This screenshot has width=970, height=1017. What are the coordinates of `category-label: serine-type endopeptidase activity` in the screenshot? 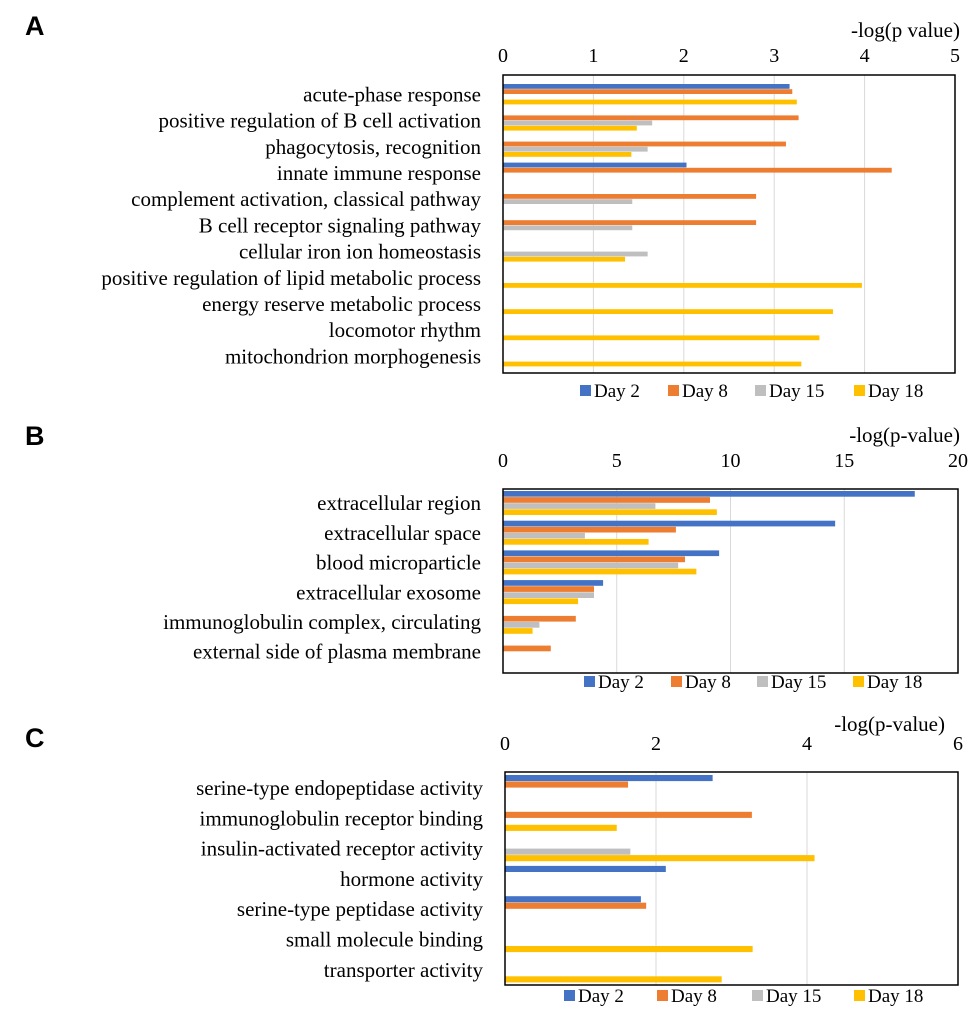 It's located at (339, 788).